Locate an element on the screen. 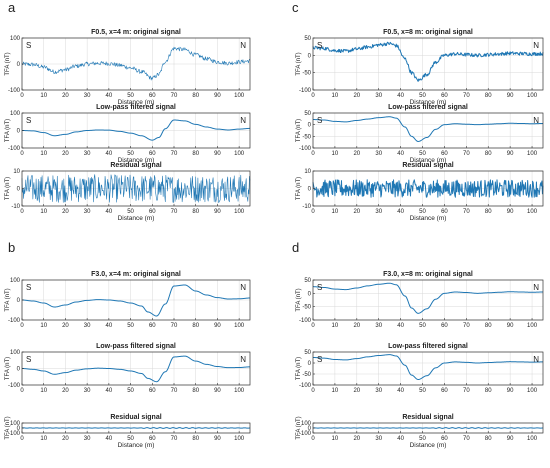 This screenshot has height=468, width=550. panel-letter-c: c is located at coordinates (295, 7).